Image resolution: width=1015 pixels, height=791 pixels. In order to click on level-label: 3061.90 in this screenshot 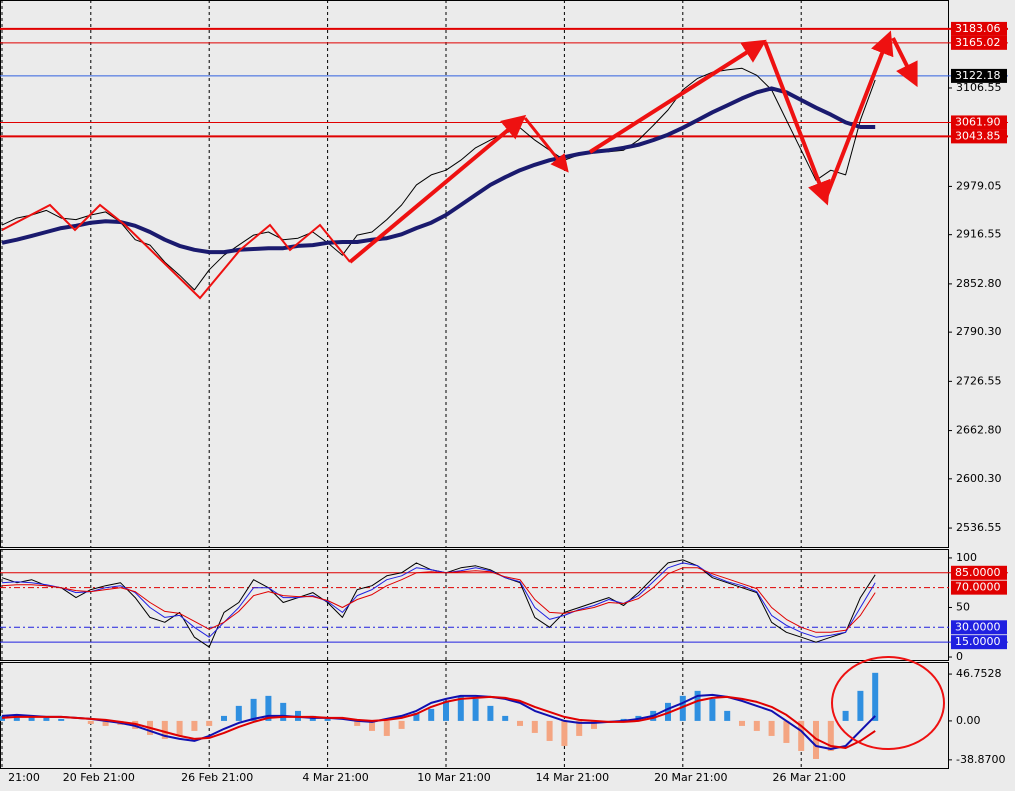, I will do `click(978, 121)`.